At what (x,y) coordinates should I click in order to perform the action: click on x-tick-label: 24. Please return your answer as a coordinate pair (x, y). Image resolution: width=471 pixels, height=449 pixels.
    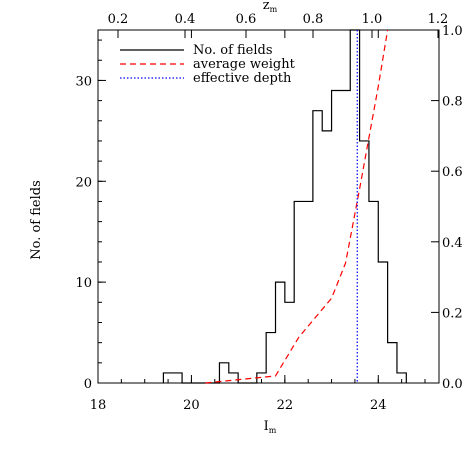
    Looking at the image, I should click on (378, 405).